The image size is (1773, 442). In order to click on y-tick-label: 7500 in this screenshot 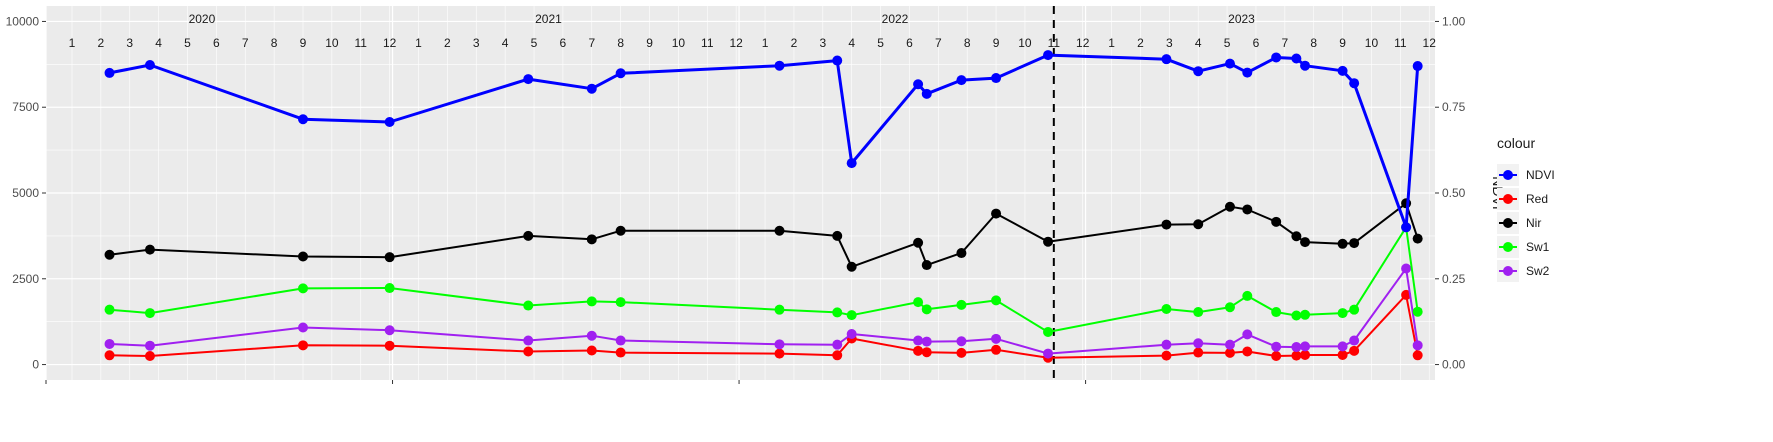, I will do `click(25, 107)`.